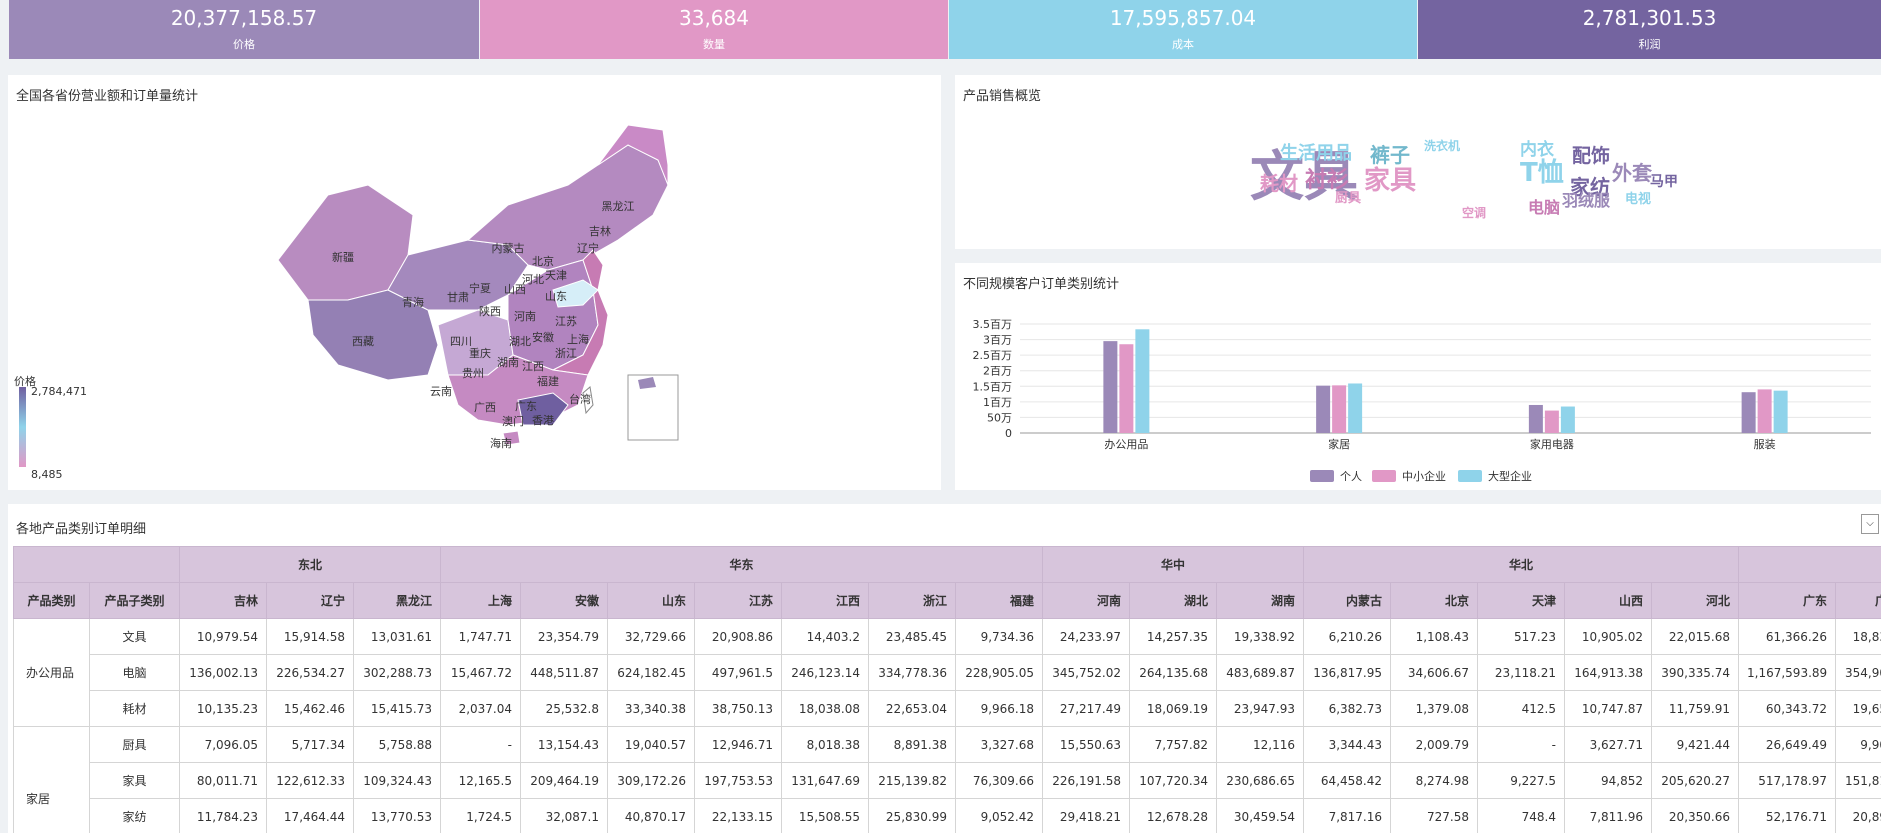  What do you see at coordinates (1521, 600) in the screenshot?
I see `province-header: 天津` at bounding box center [1521, 600].